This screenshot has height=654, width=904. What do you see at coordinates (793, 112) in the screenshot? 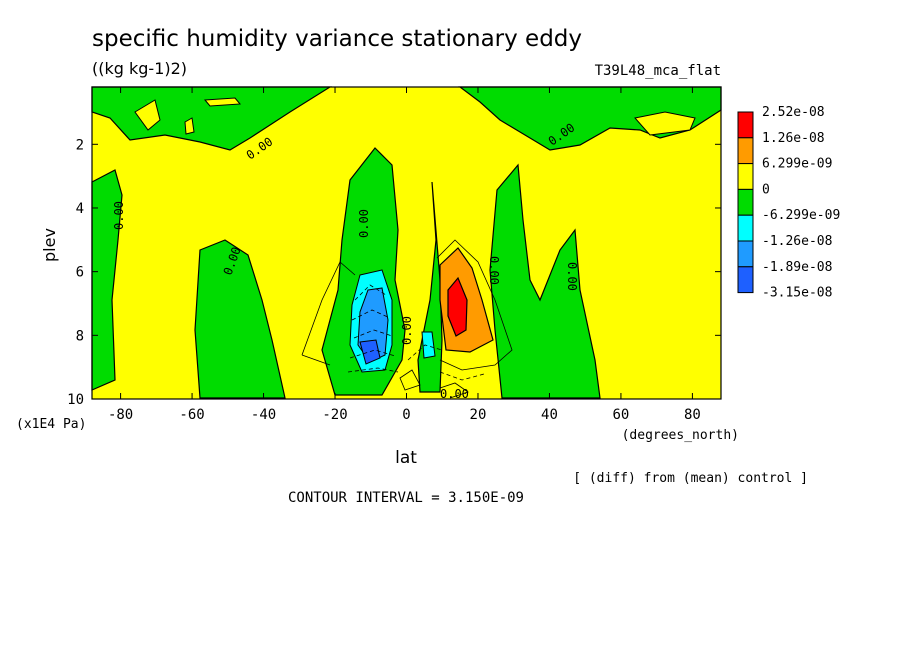
I see `legend-label: 2.52e-08` at bounding box center [793, 112].